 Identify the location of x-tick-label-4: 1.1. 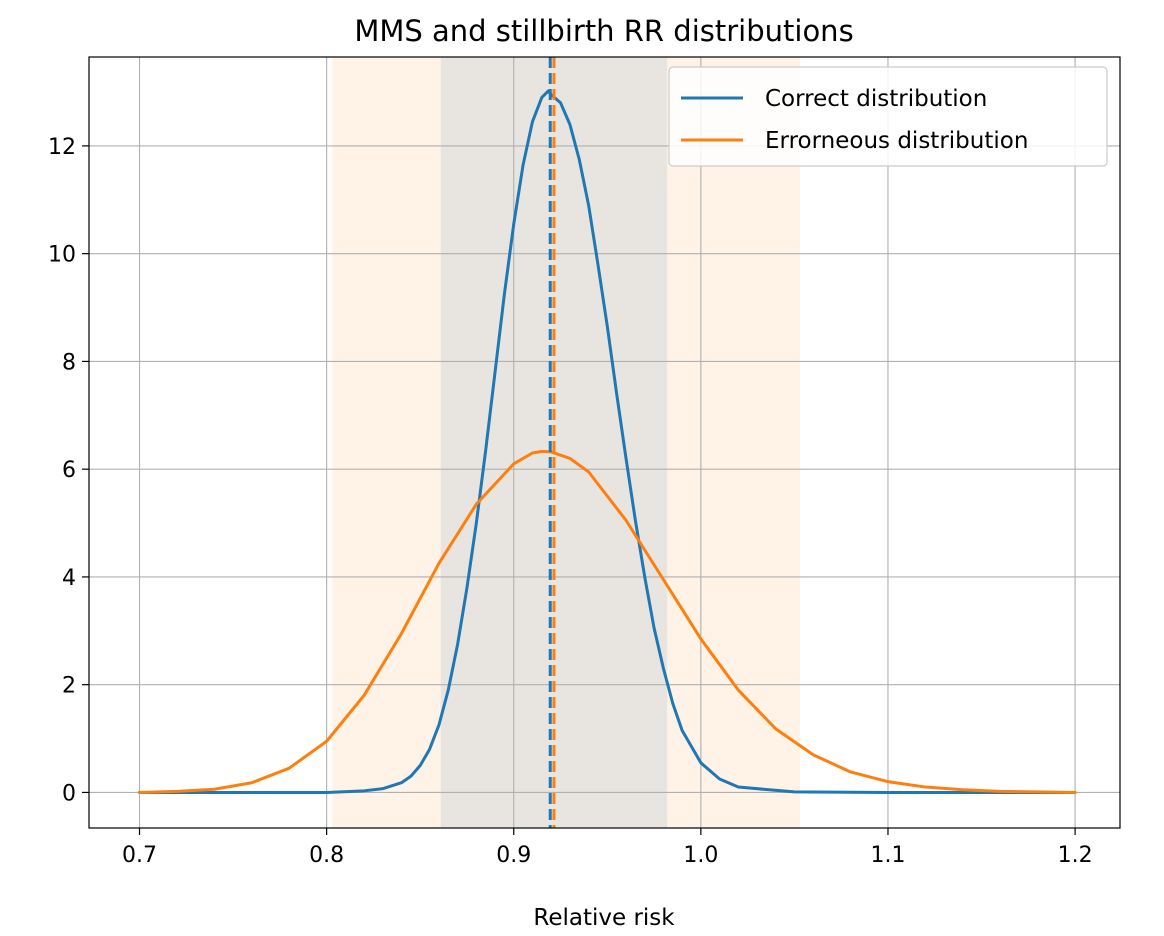
(887, 855).